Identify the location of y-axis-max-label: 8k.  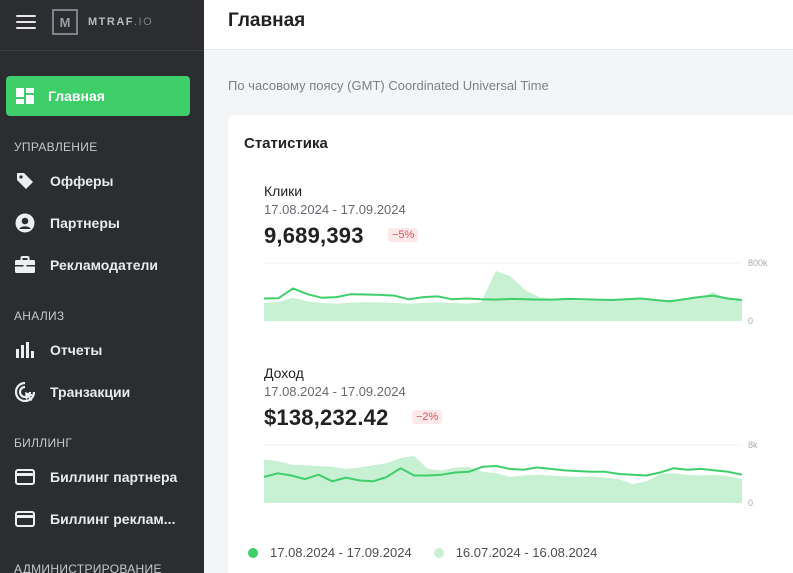
(753, 445).